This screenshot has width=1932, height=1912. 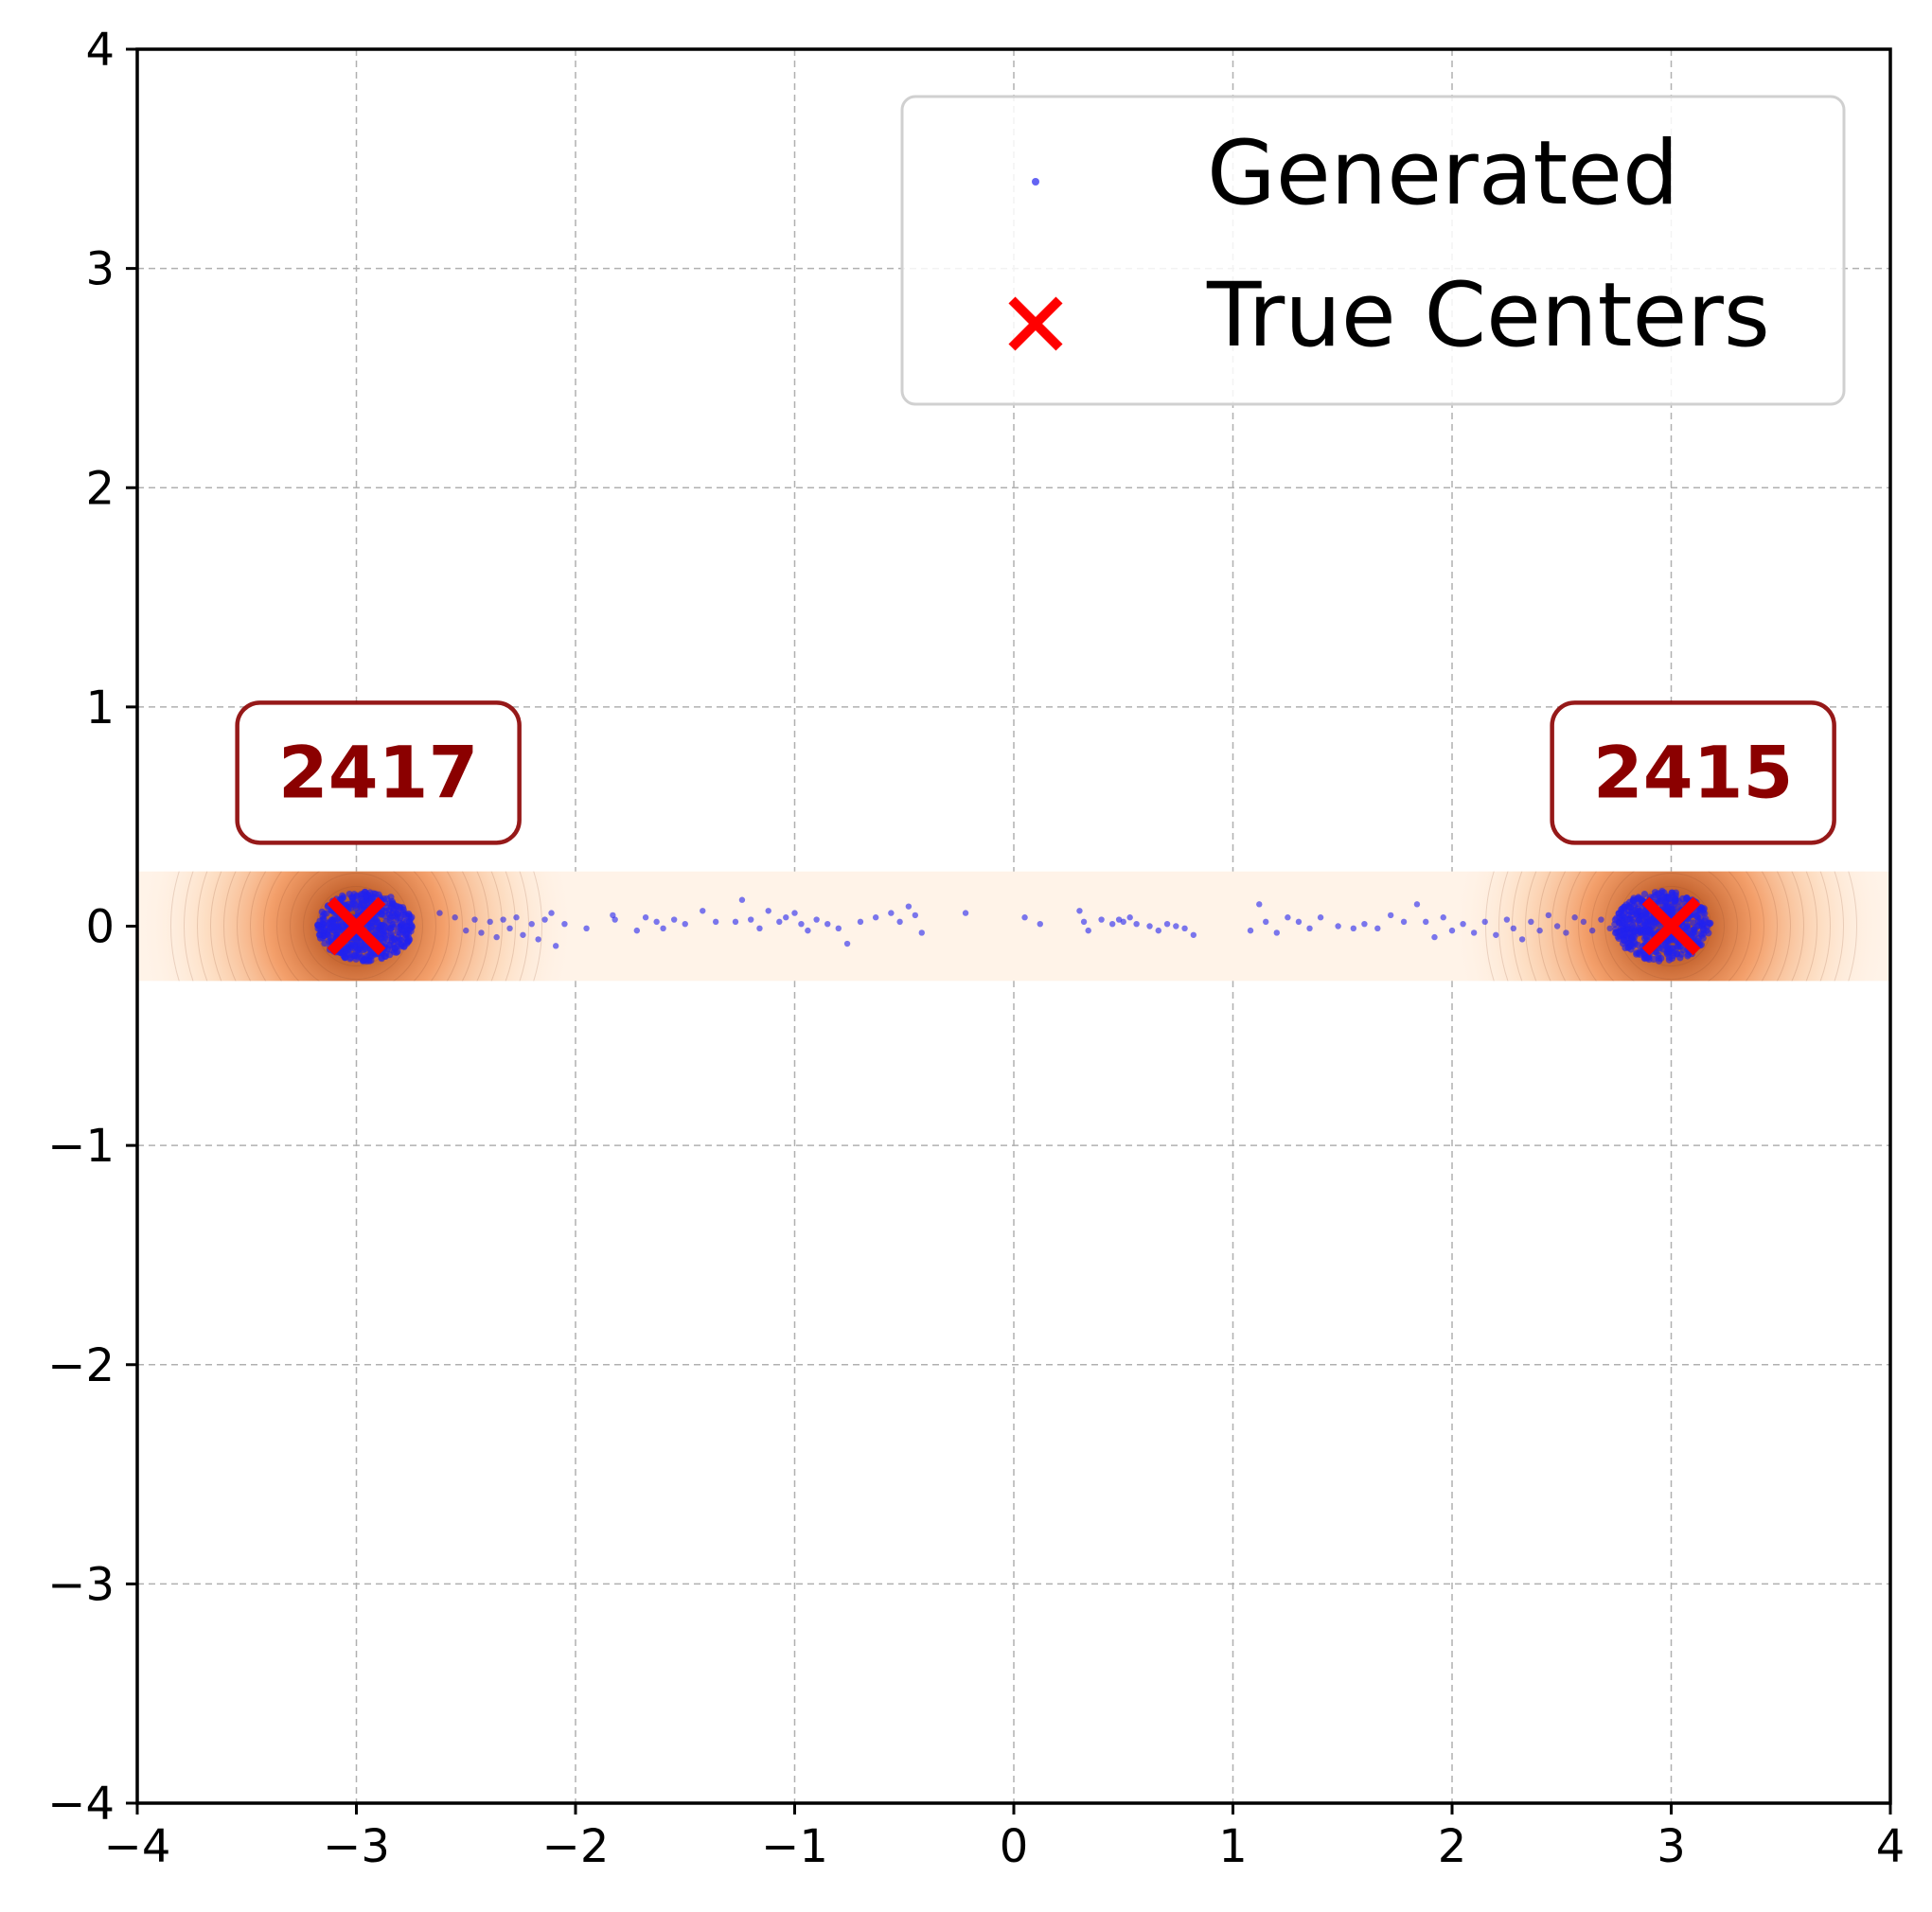 I want to click on cluster-count-labels: 2417 2415, so click(x=1036, y=772).